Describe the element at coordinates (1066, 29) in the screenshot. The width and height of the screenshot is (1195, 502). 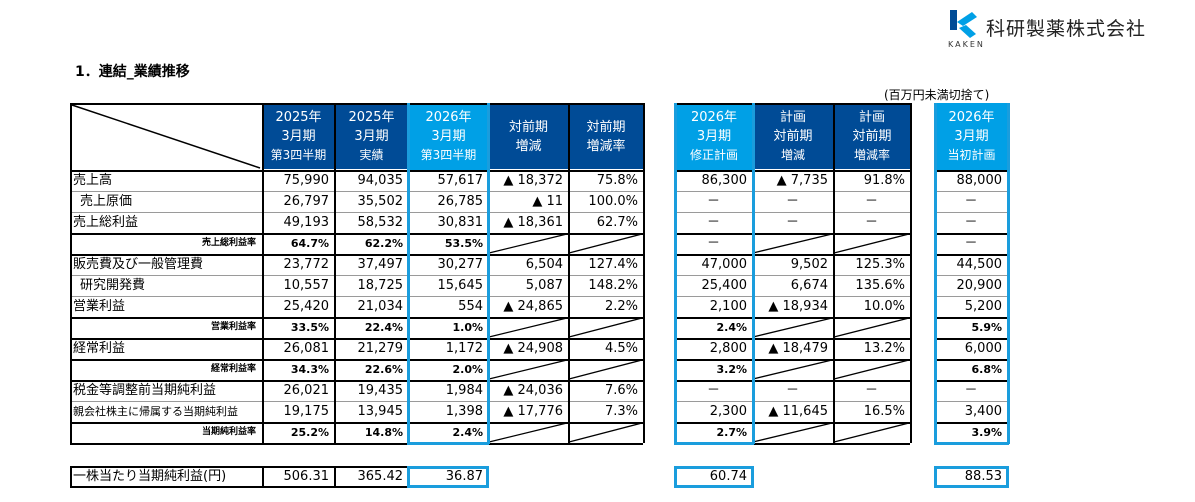
I see `company-name: 科研製薬株式会社` at that location.